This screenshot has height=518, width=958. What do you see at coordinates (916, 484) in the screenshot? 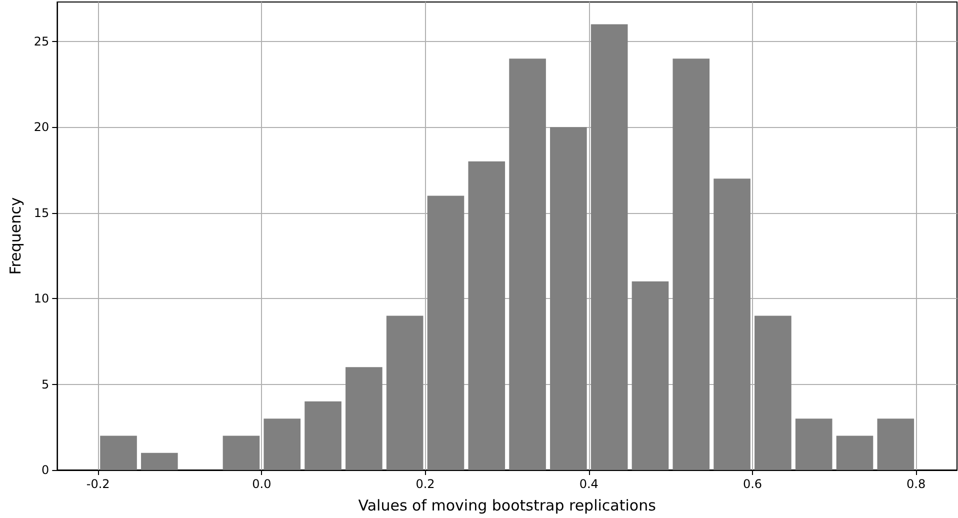
I see `x-tick-label: 0.8` at bounding box center [916, 484].